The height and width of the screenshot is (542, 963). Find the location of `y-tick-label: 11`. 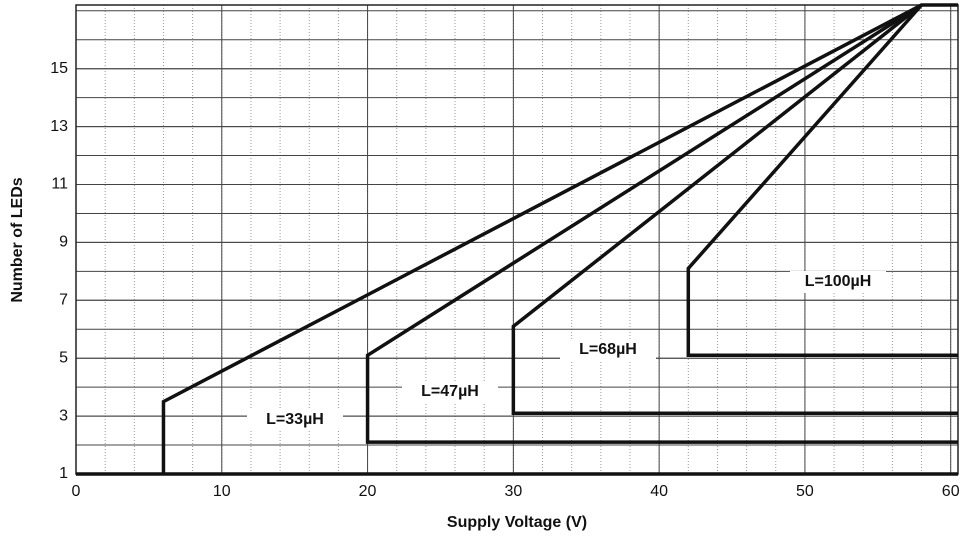

y-tick-label: 11 is located at coordinates (59, 184).